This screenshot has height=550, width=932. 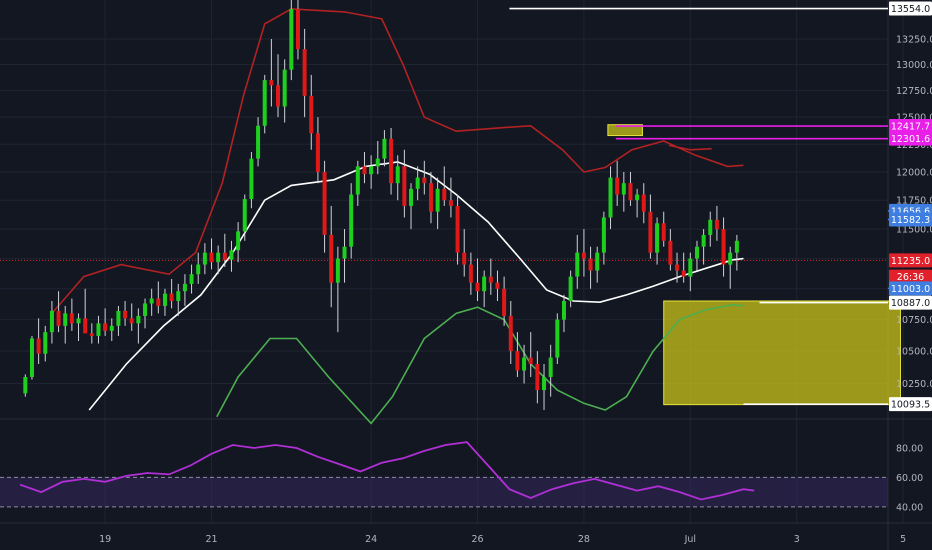 I want to click on y-tick-label: 12000.0, so click(x=914, y=172).